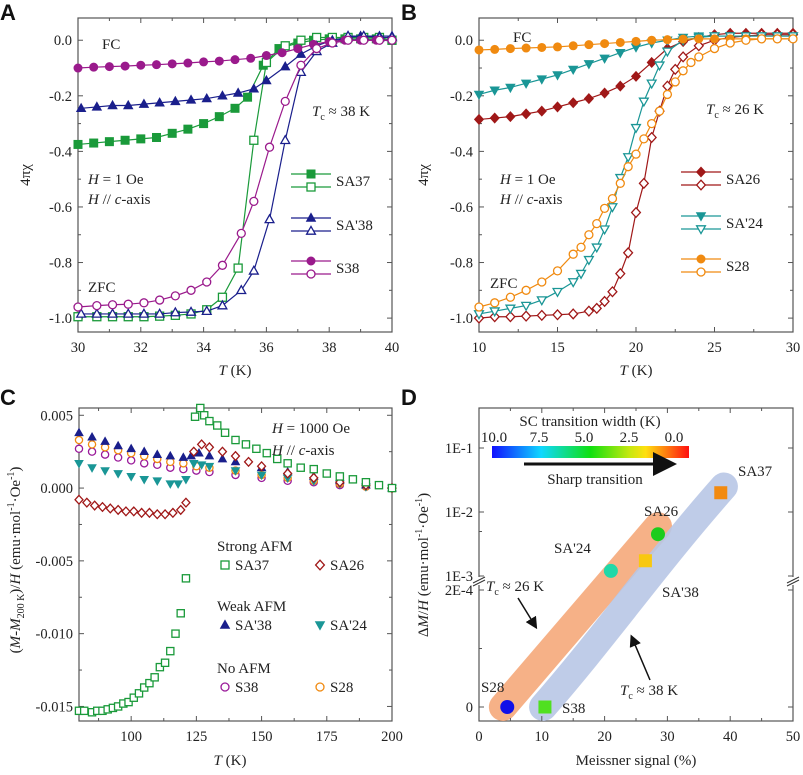 This screenshot has height=775, width=803. Describe the element at coordinates (479, 581) in the screenshot. I see `axis-break-mask` at that location.